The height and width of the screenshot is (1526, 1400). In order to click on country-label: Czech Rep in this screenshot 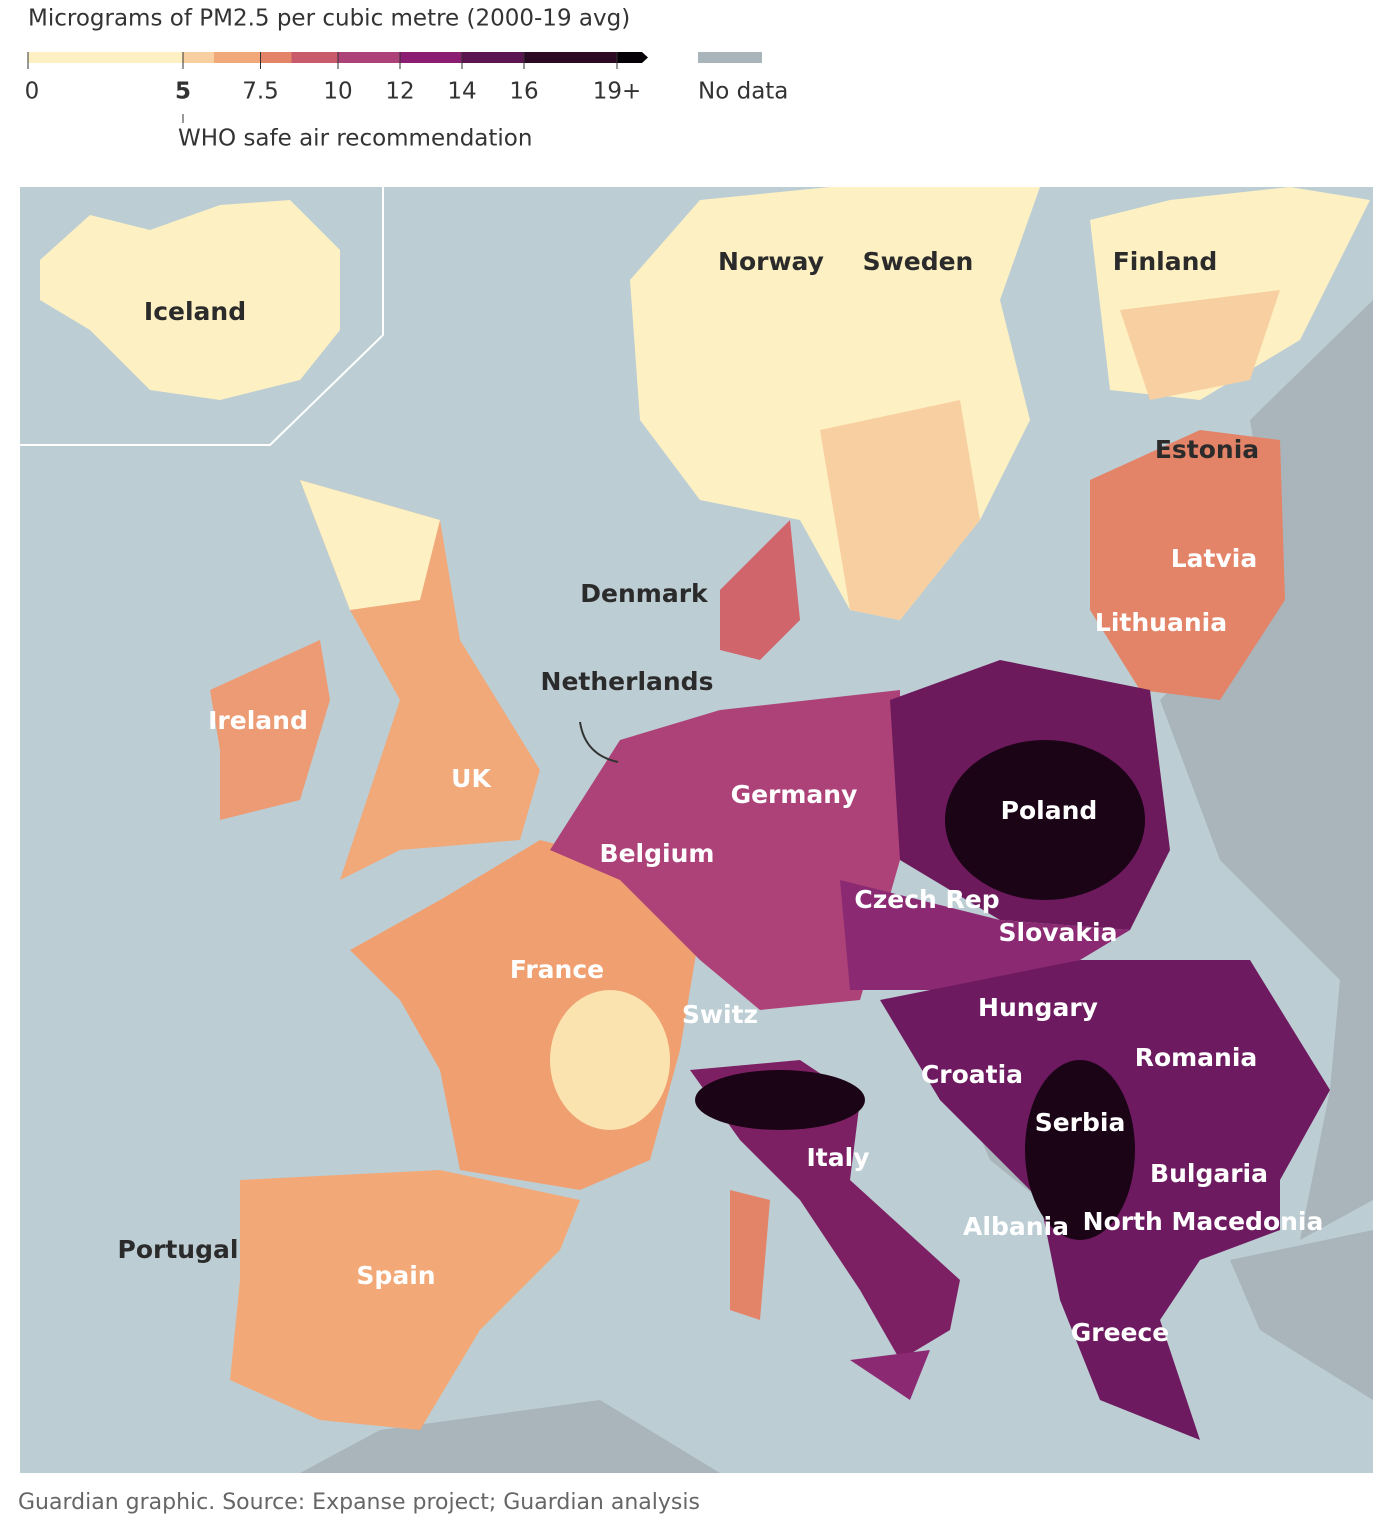, I will do `click(926, 899)`.